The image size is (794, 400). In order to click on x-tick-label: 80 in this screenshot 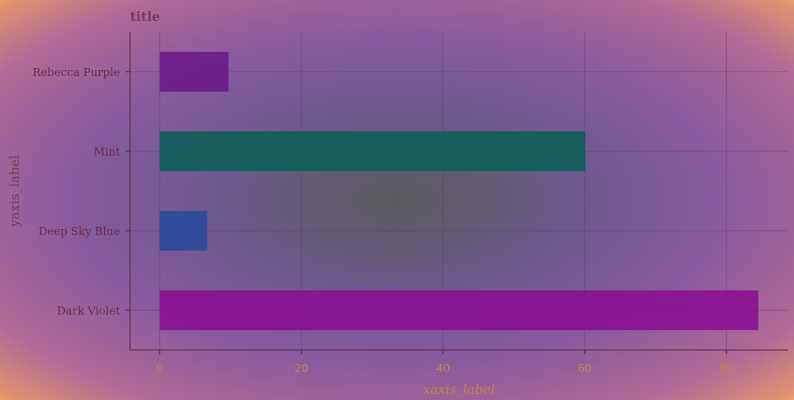, I will do `click(726, 368)`.